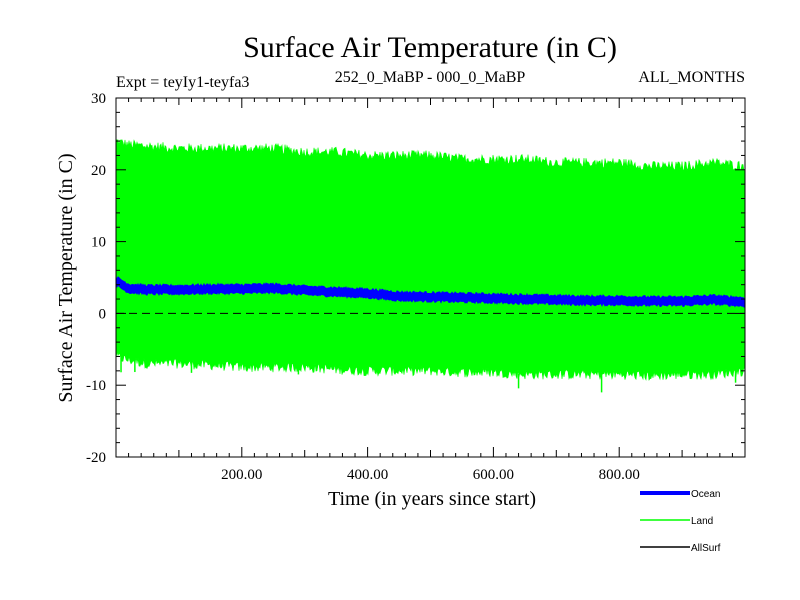 Image resolution: width=800 pixels, height=600 pixels. Describe the element at coordinates (430, 475) in the screenshot. I see `x-tick-labels: 200.00 400.00 600.00 800.00` at that location.